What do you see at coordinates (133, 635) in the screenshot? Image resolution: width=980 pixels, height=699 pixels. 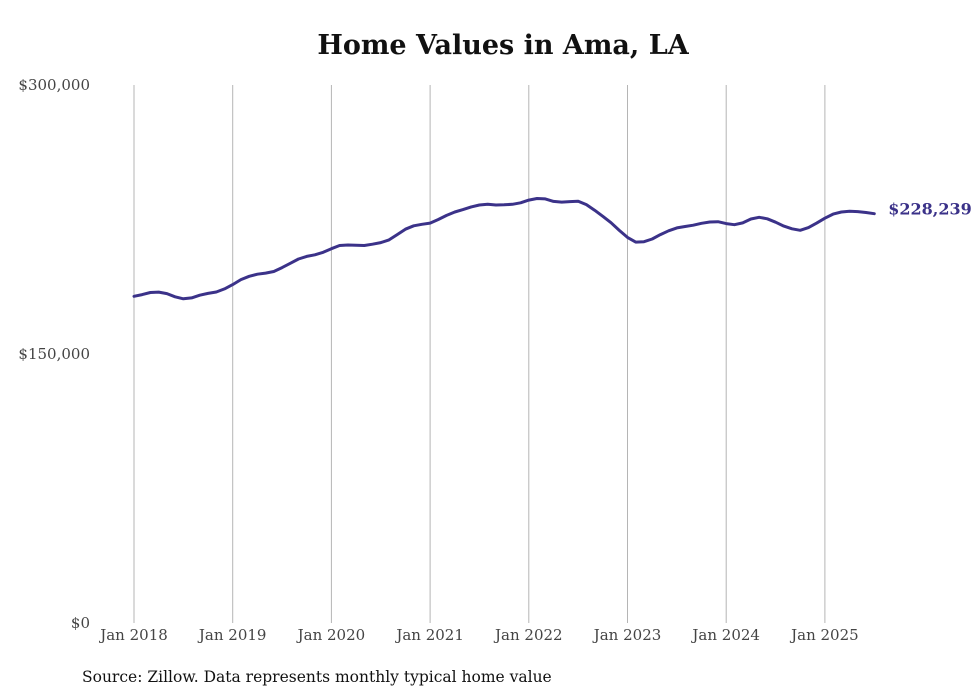 I see `x-tick-label: Jan 2018` at bounding box center [133, 635].